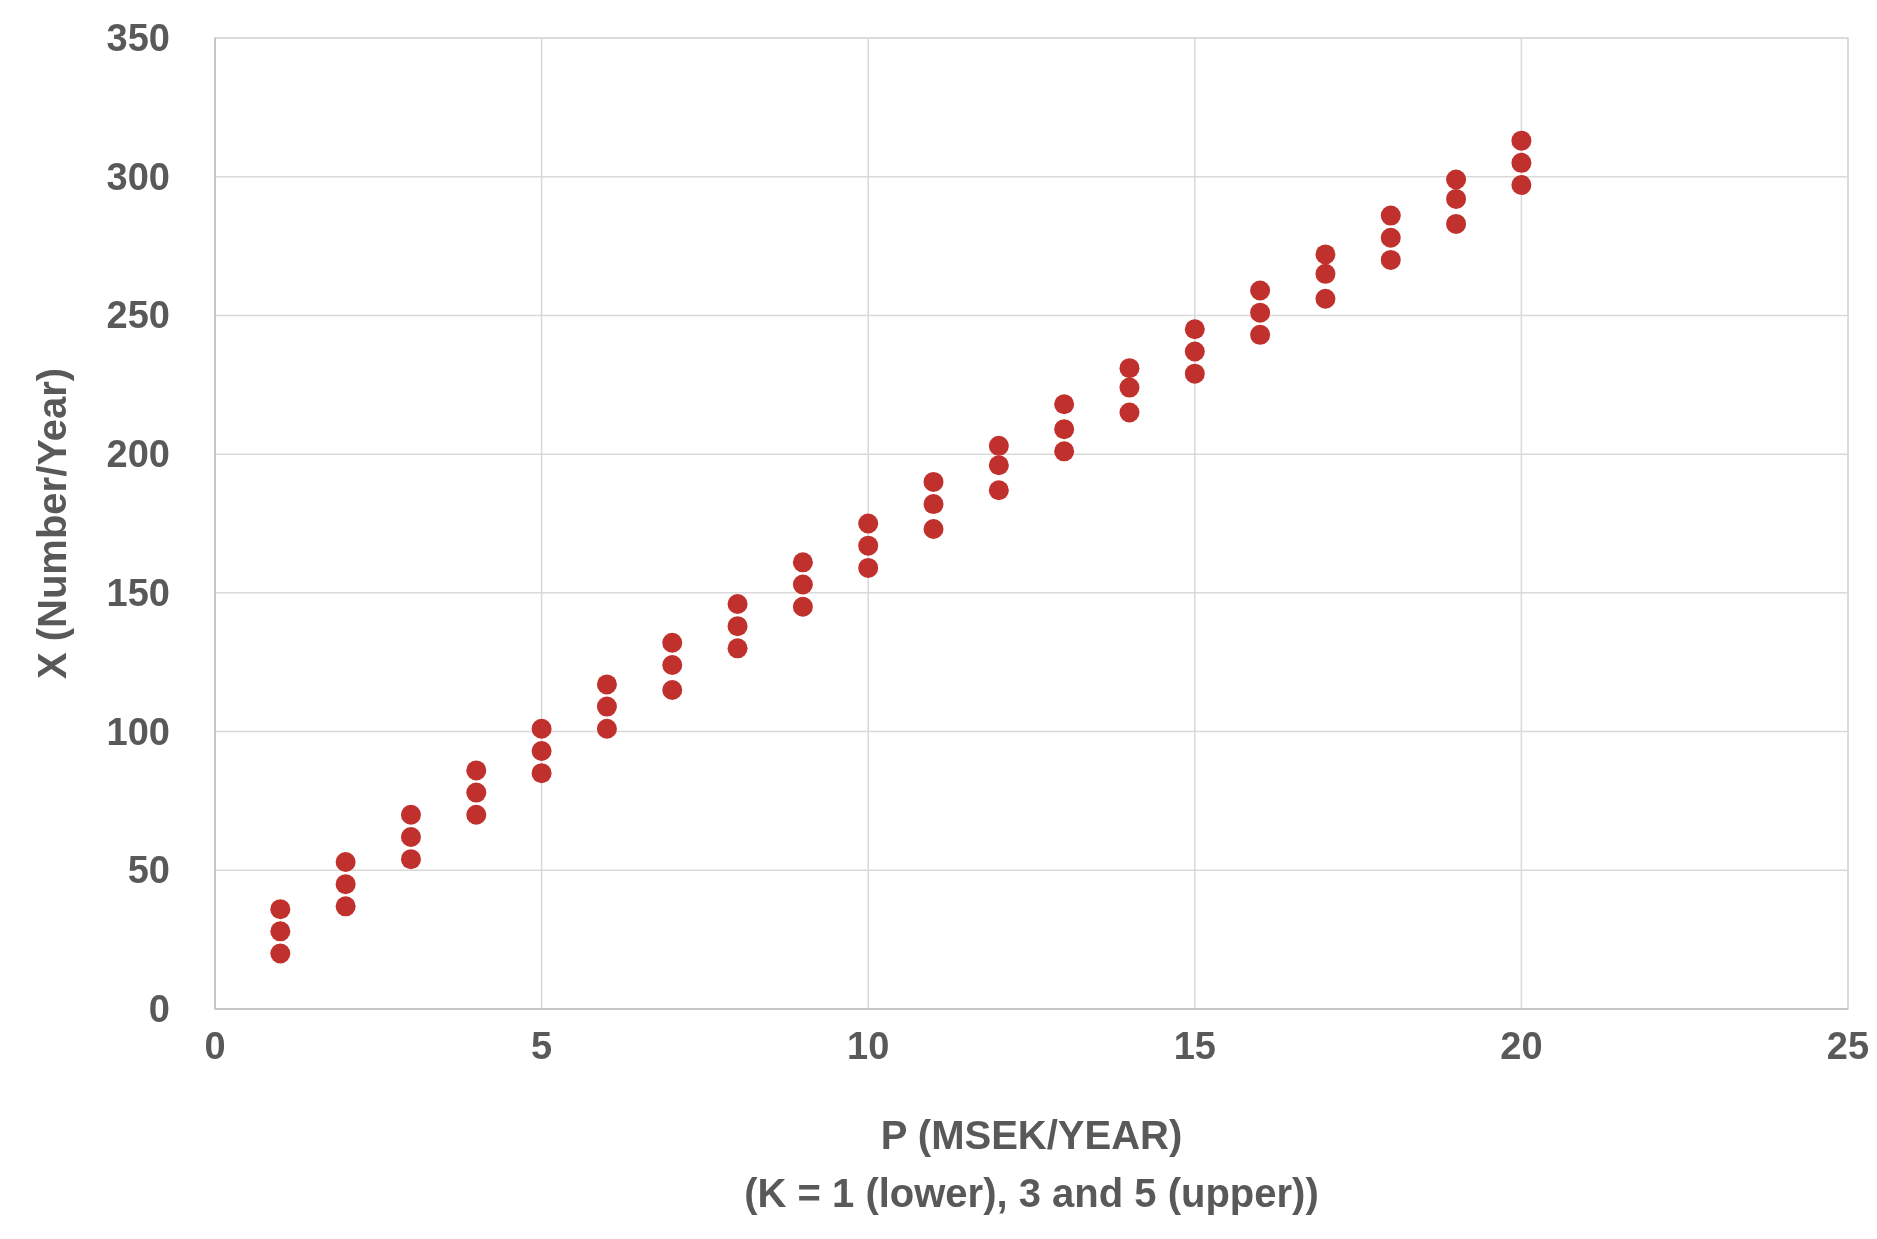  Describe the element at coordinates (542, 1046) in the screenshot. I see `x-tick-label: 5` at that location.